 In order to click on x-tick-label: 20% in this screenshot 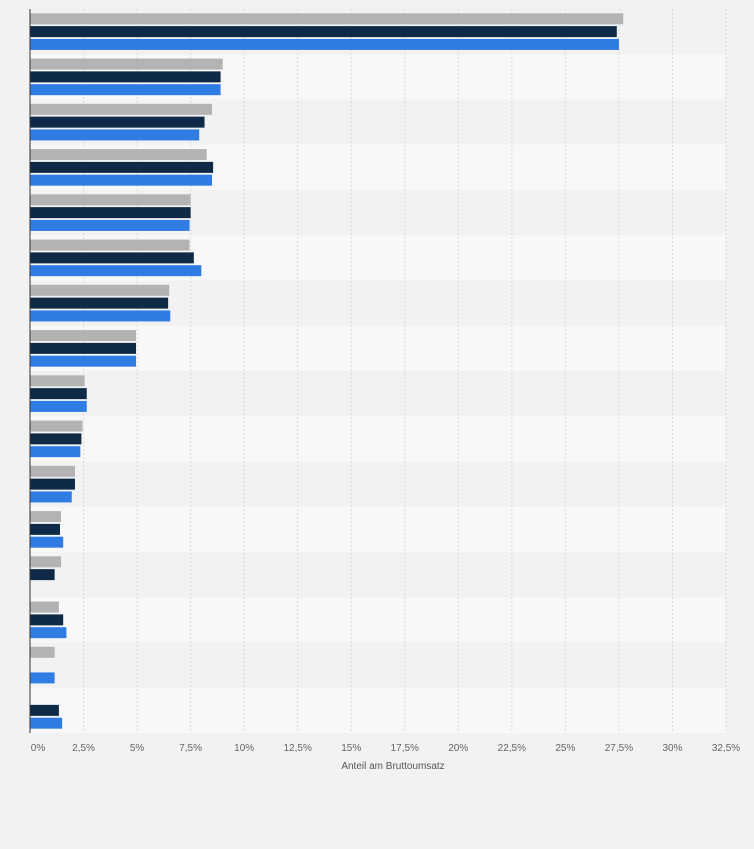, I will do `click(458, 748)`.